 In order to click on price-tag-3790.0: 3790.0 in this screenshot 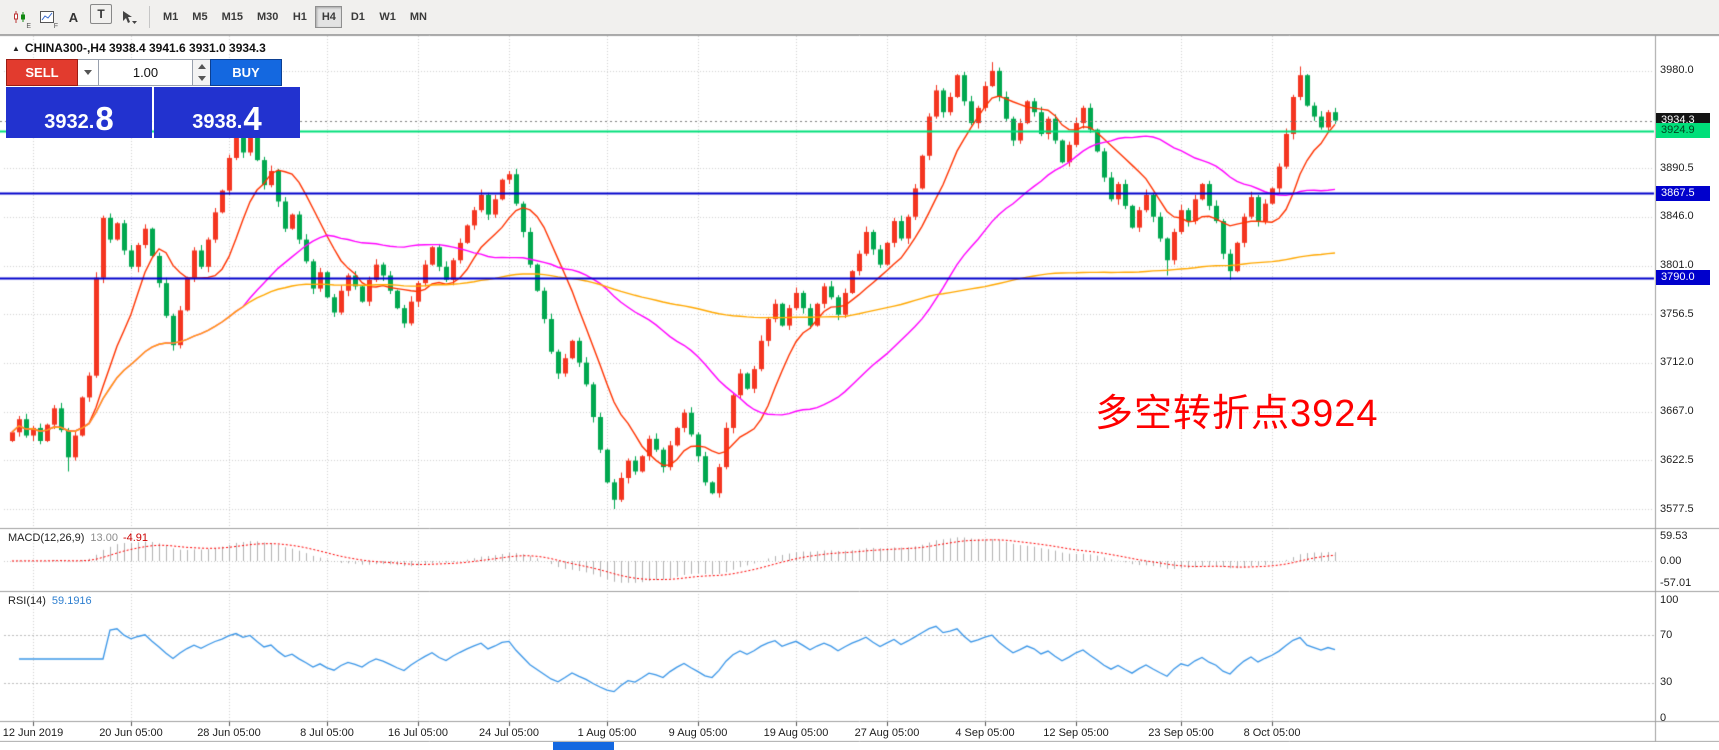, I will do `click(1683, 278)`.